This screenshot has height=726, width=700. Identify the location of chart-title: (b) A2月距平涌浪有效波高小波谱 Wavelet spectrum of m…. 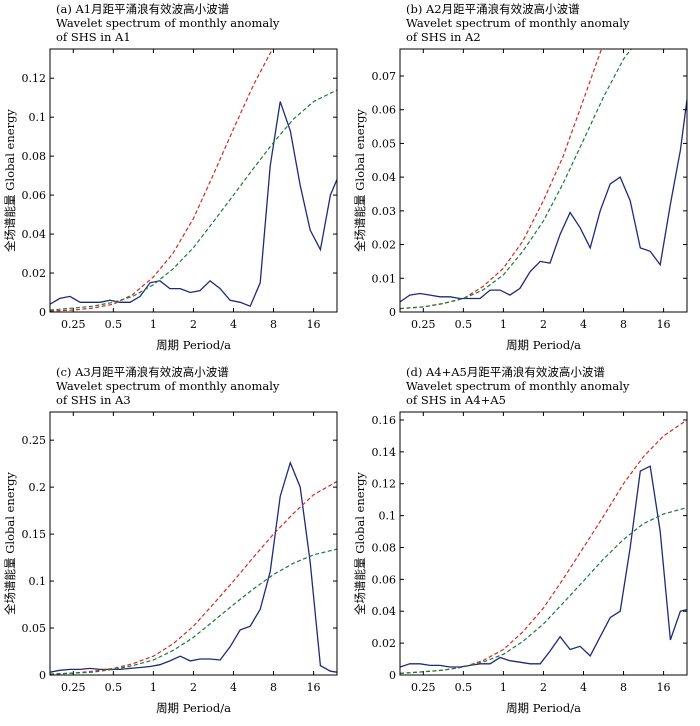
(517, 23).